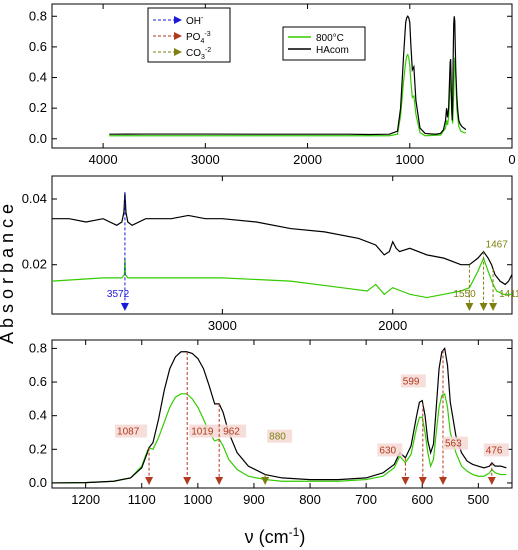 This screenshot has width=518, height=550. What do you see at coordinates (118, 294) in the screenshot?
I see `annotation-label: 3572` at bounding box center [118, 294].